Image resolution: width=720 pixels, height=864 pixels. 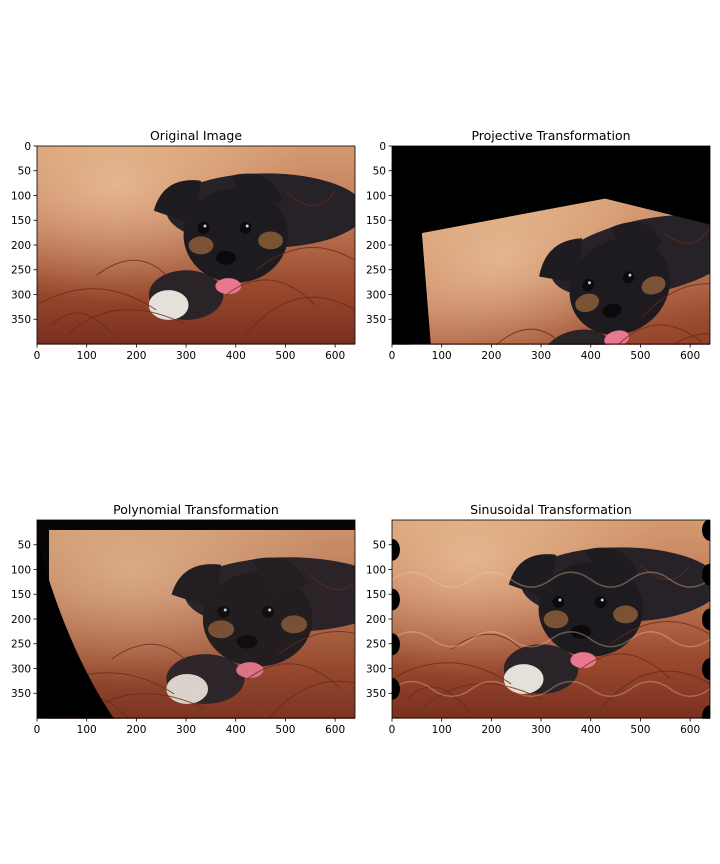 I want to click on polynomial-ytick-label: 350, so click(x=21, y=694).